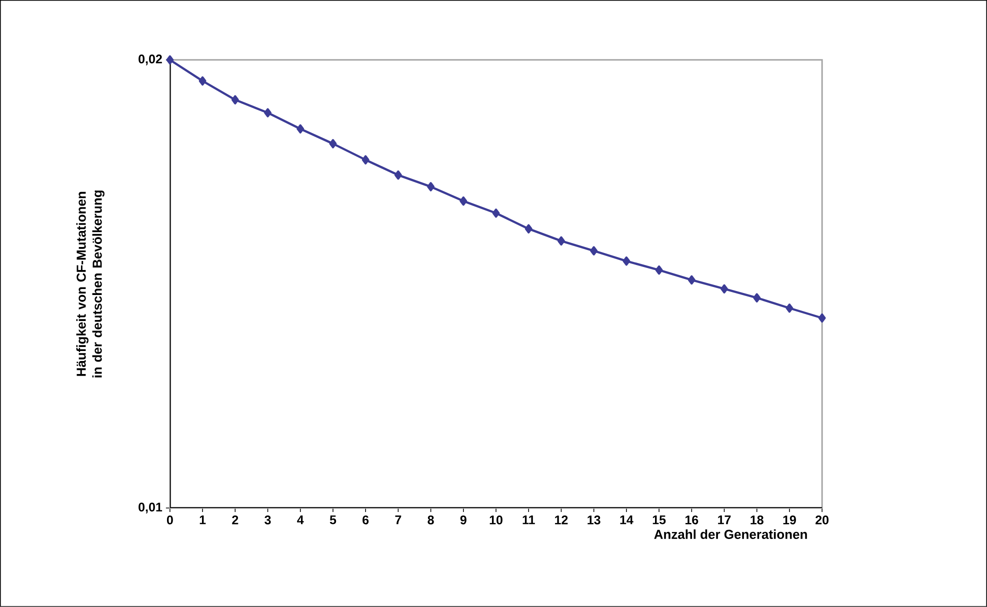 This screenshot has width=987, height=607. What do you see at coordinates (267, 520) in the screenshot?
I see `x-tick-label: 3` at bounding box center [267, 520].